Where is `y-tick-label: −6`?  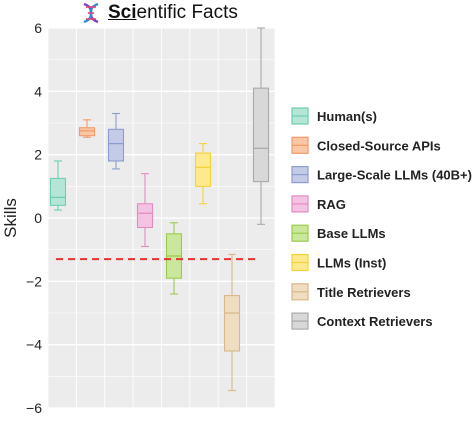 y-tick-label: −6 is located at coordinates (34, 408).